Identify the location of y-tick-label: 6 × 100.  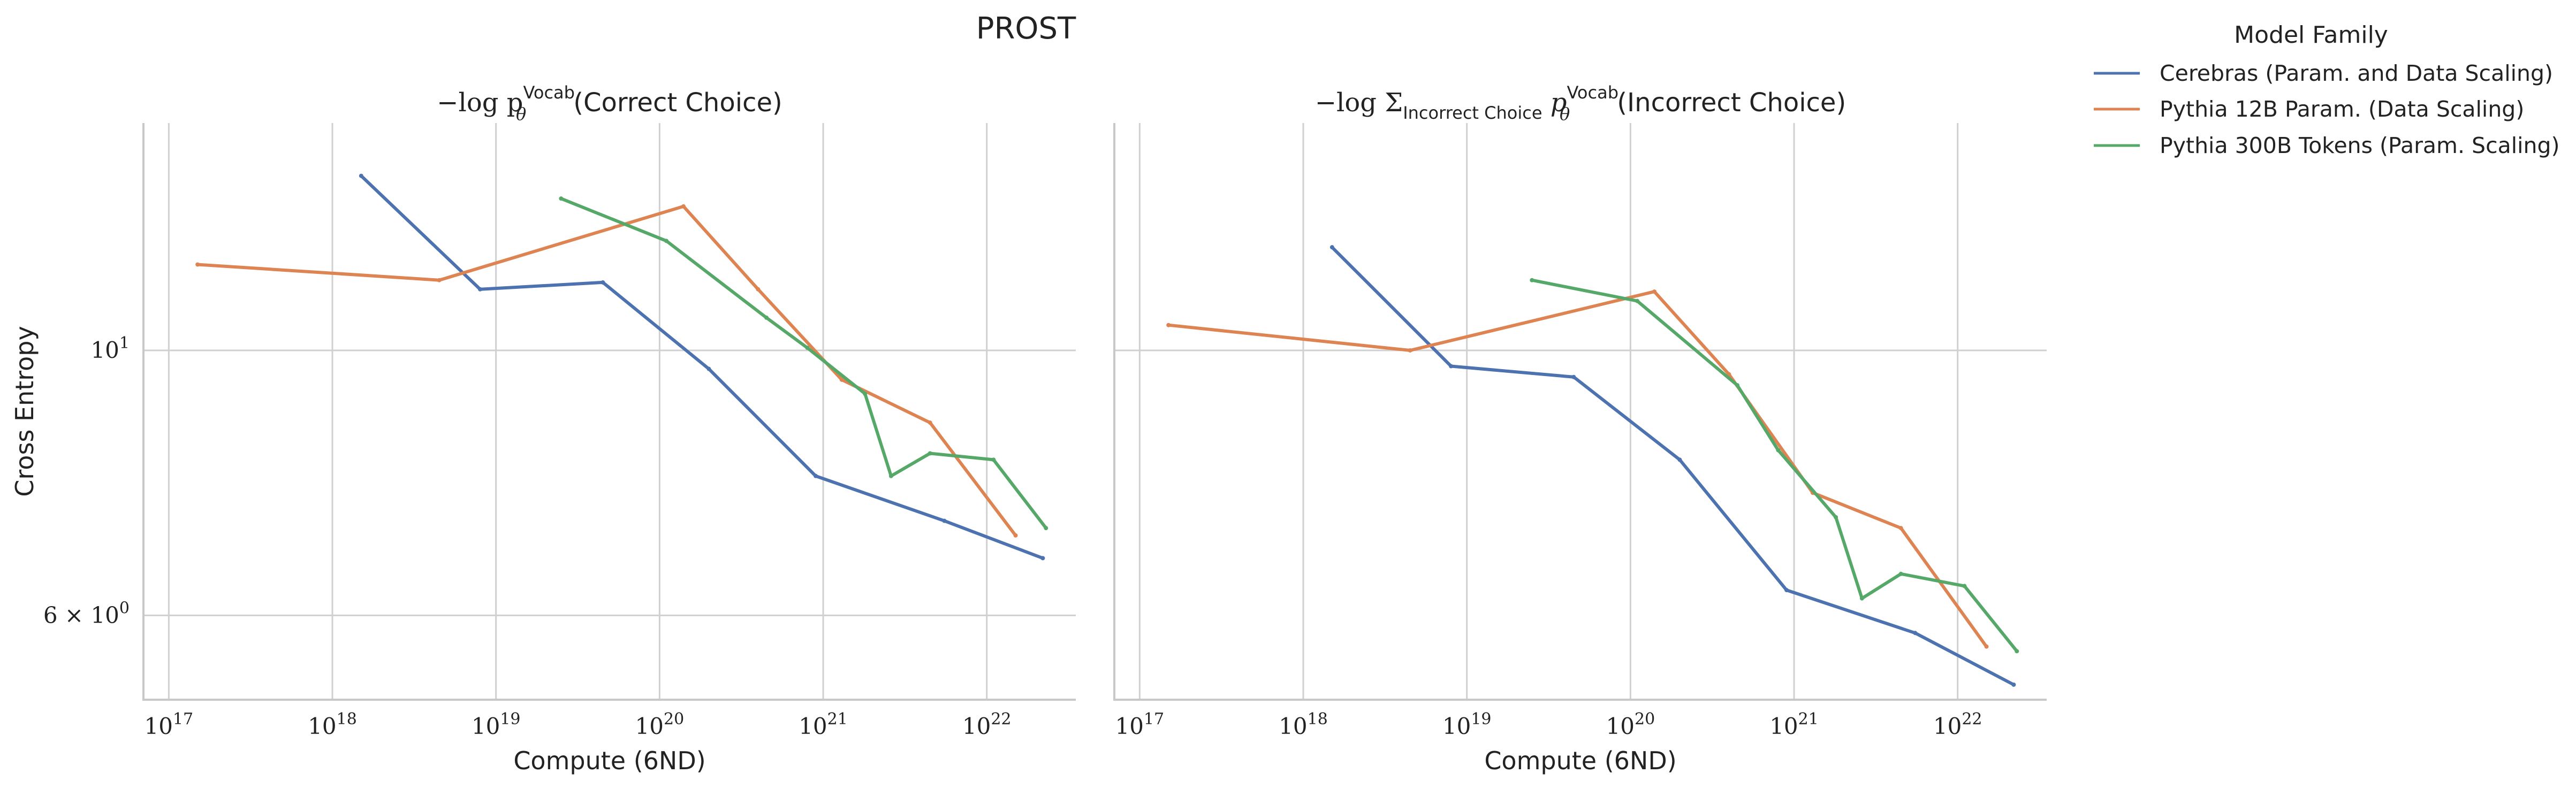
(86, 613).